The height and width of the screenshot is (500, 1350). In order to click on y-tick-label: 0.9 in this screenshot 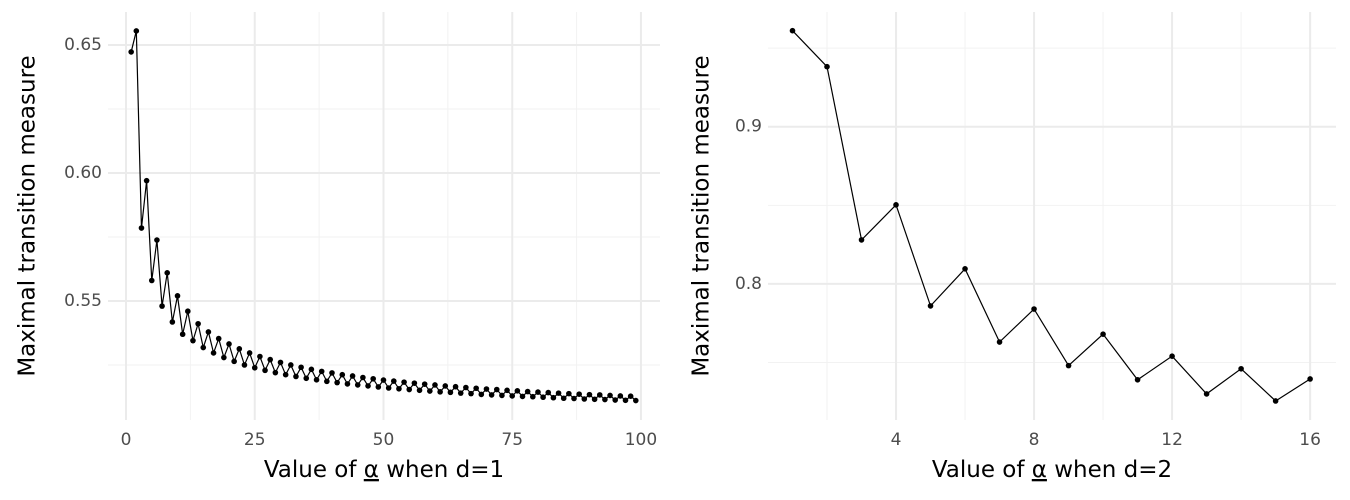, I will do `click(748, 127)`.